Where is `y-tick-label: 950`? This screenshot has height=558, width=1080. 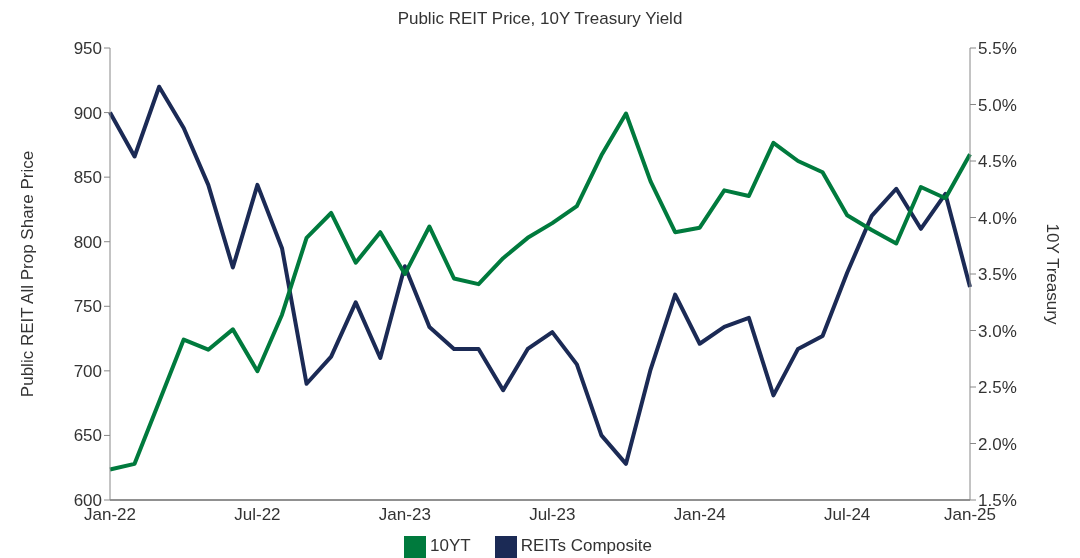 y-tick-label: 950 is located at coordinates (87, 49).